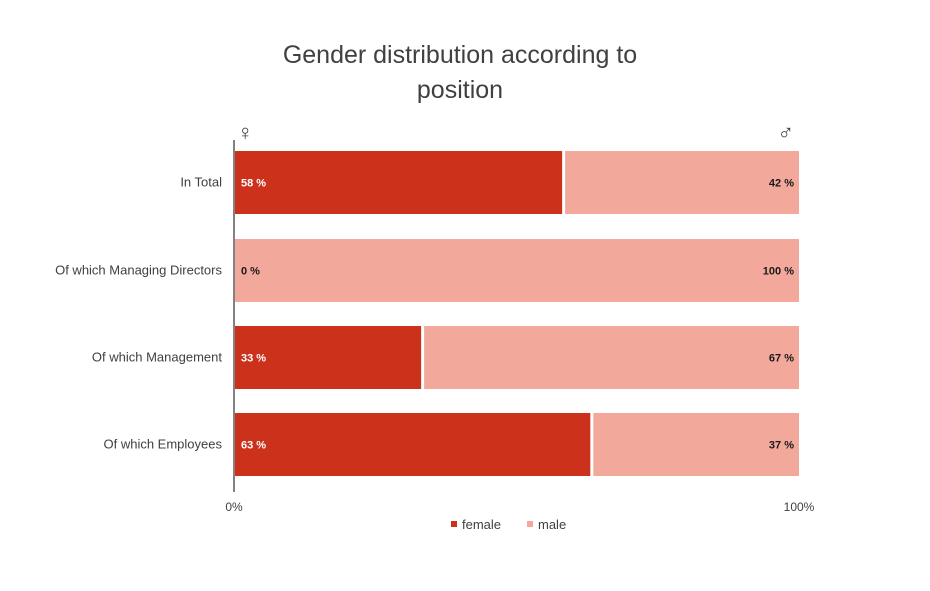 The width and height of the screenshot is (930, 591). Describe the element at coordinates (611, 357) in the screenshot. I see `bar-male-of-which-management` at that location.